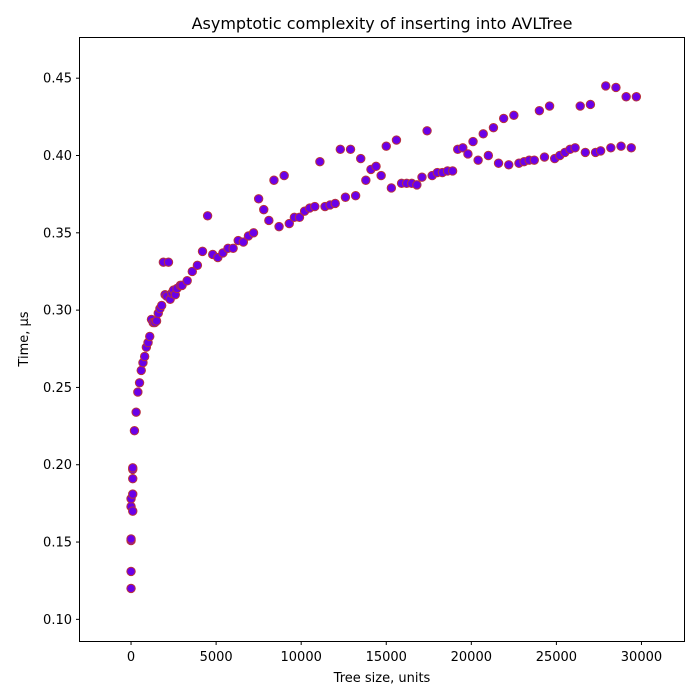 Image resolution: width=700 pixels, height=700 pixels. What do you see at coordinates (57, 156) in the screenshot?
I see `y-tick-label: 0.40` at bounding box center [57, 156].